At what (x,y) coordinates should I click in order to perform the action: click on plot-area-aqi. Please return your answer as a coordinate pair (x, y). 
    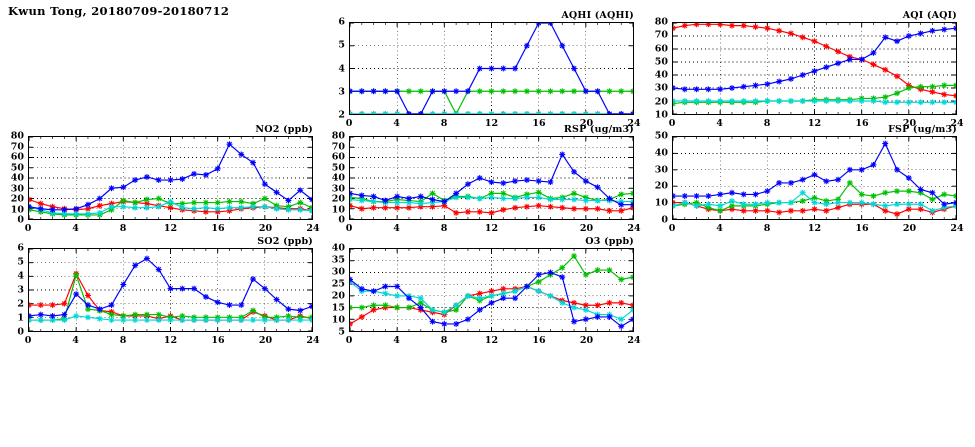
    Looking at the image, I should click on (814, 68).